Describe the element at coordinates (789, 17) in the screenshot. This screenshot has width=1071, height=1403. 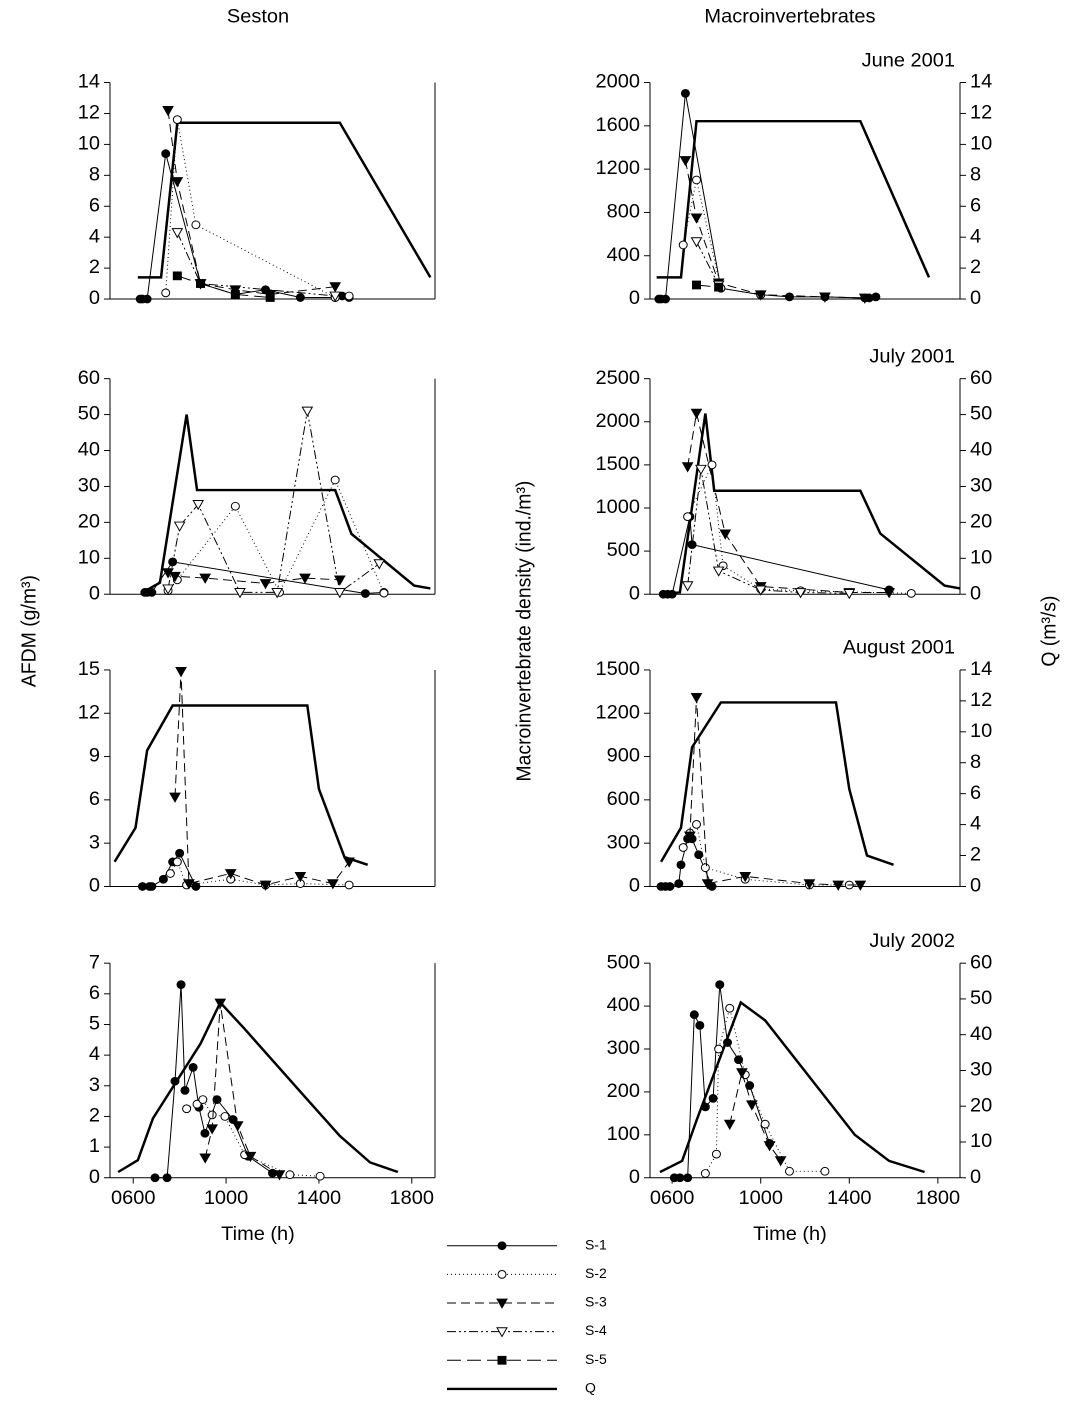
I see `column-title: Macroinvertebrates` at that location.